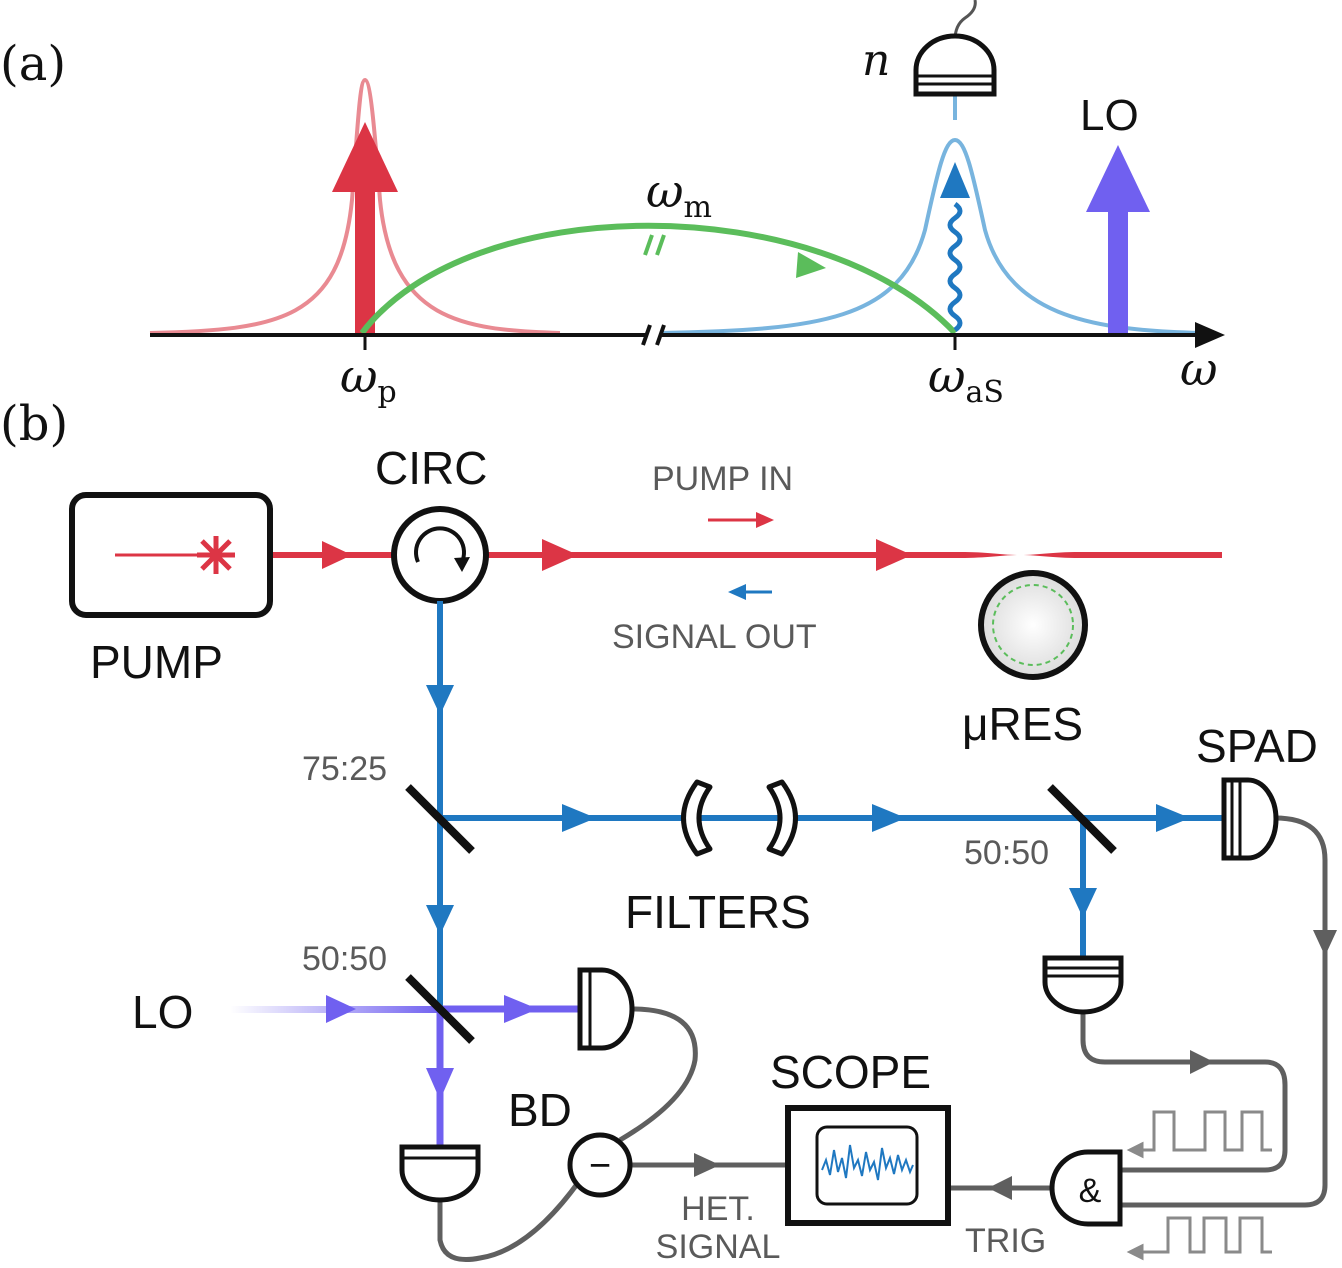 This screenshot has width=1342, height=1268. I want to click on trig-line-arrow, so click(1000, 1188).